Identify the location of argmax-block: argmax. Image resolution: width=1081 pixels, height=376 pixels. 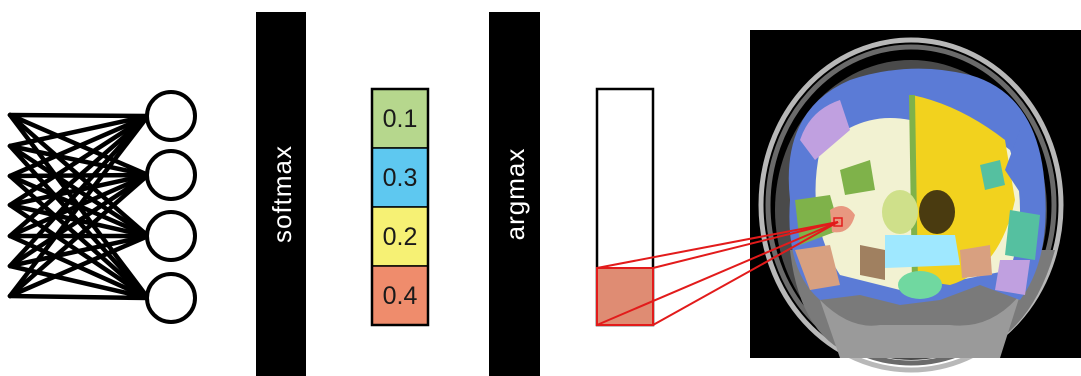
(514, 194).